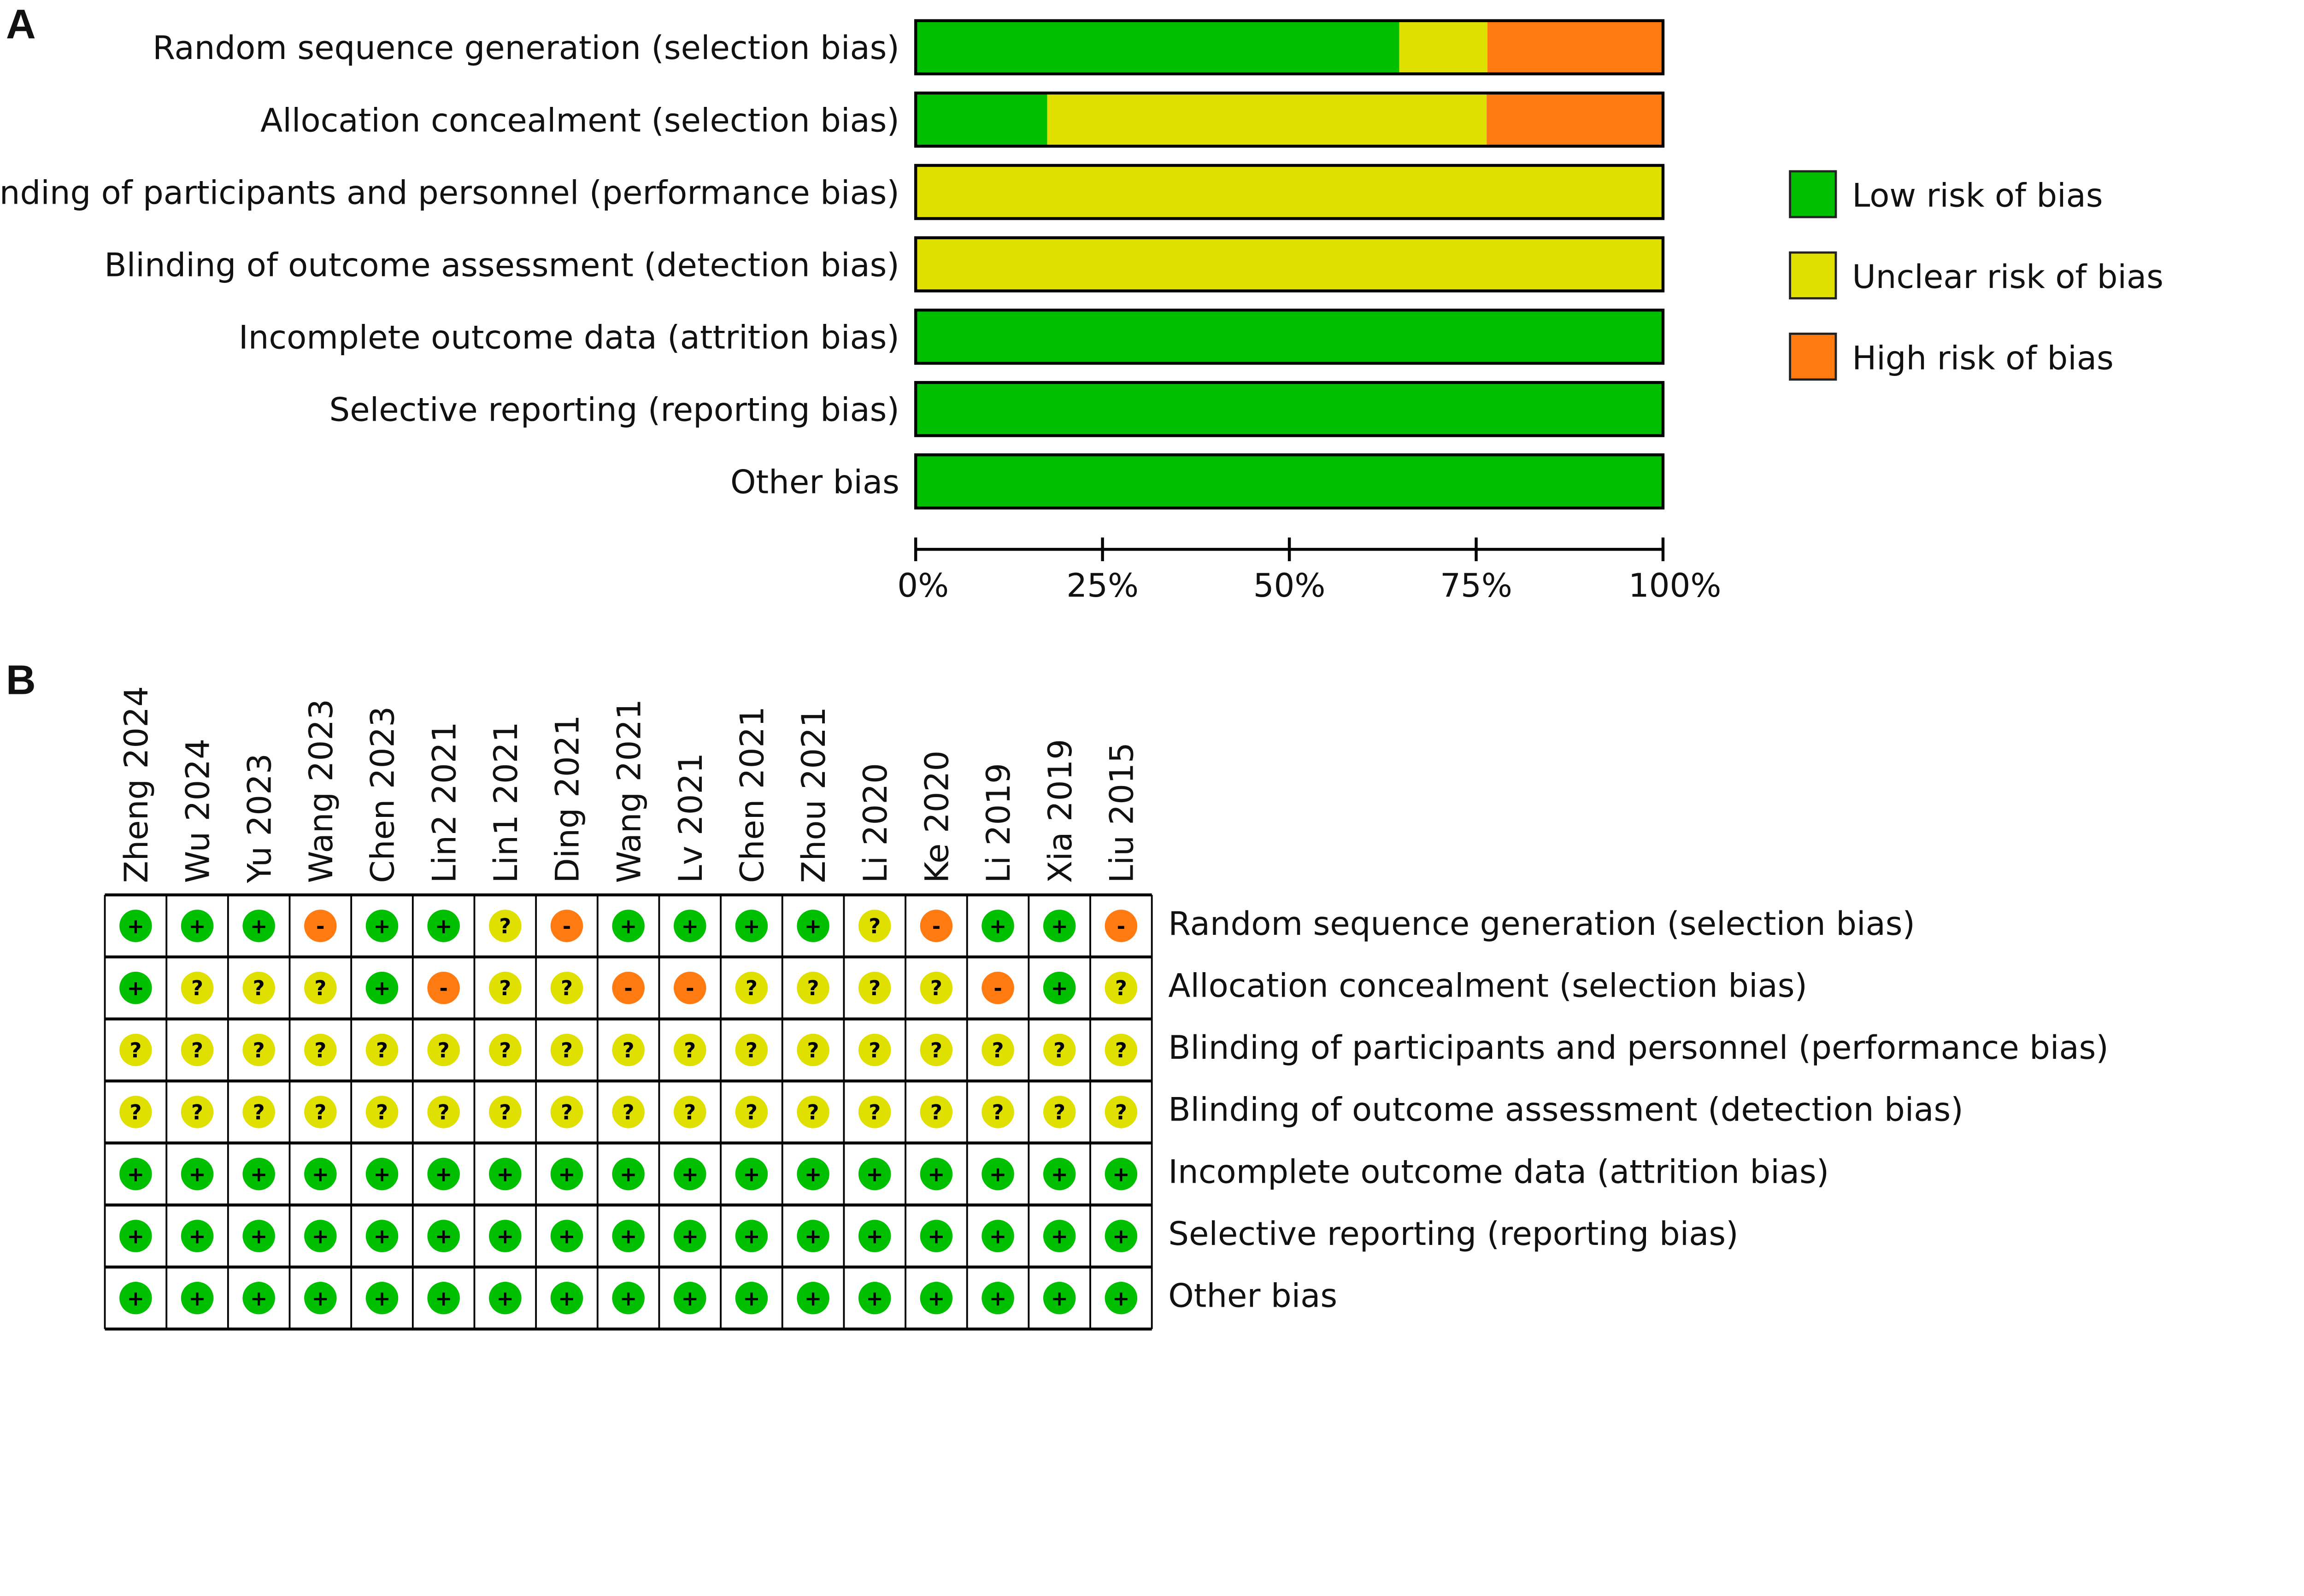 The height and width of the screenshot is (1596, 2304). I want to click on judgment-cell-high: -, so click(690, 988).